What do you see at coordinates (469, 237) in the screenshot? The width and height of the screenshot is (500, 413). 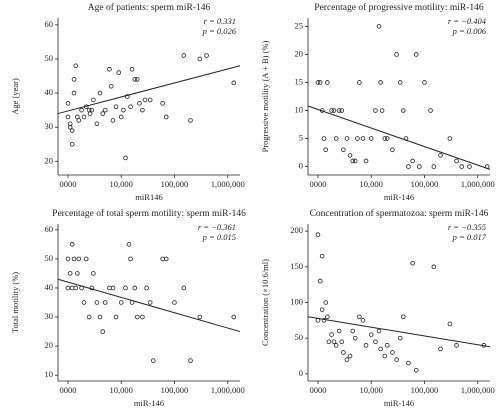 I see `stat-annotation: p = 0.017` at bounding box center [469, 237].